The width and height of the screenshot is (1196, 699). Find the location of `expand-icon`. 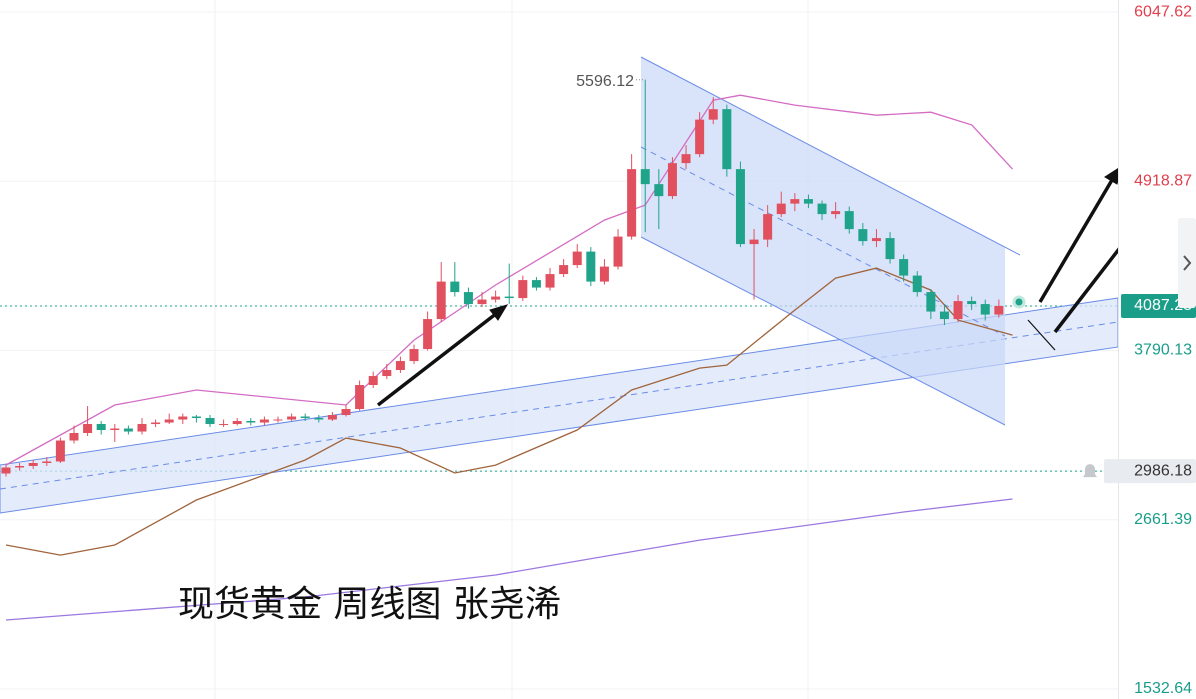

expand-icon is located at coordinates (1187, 263).